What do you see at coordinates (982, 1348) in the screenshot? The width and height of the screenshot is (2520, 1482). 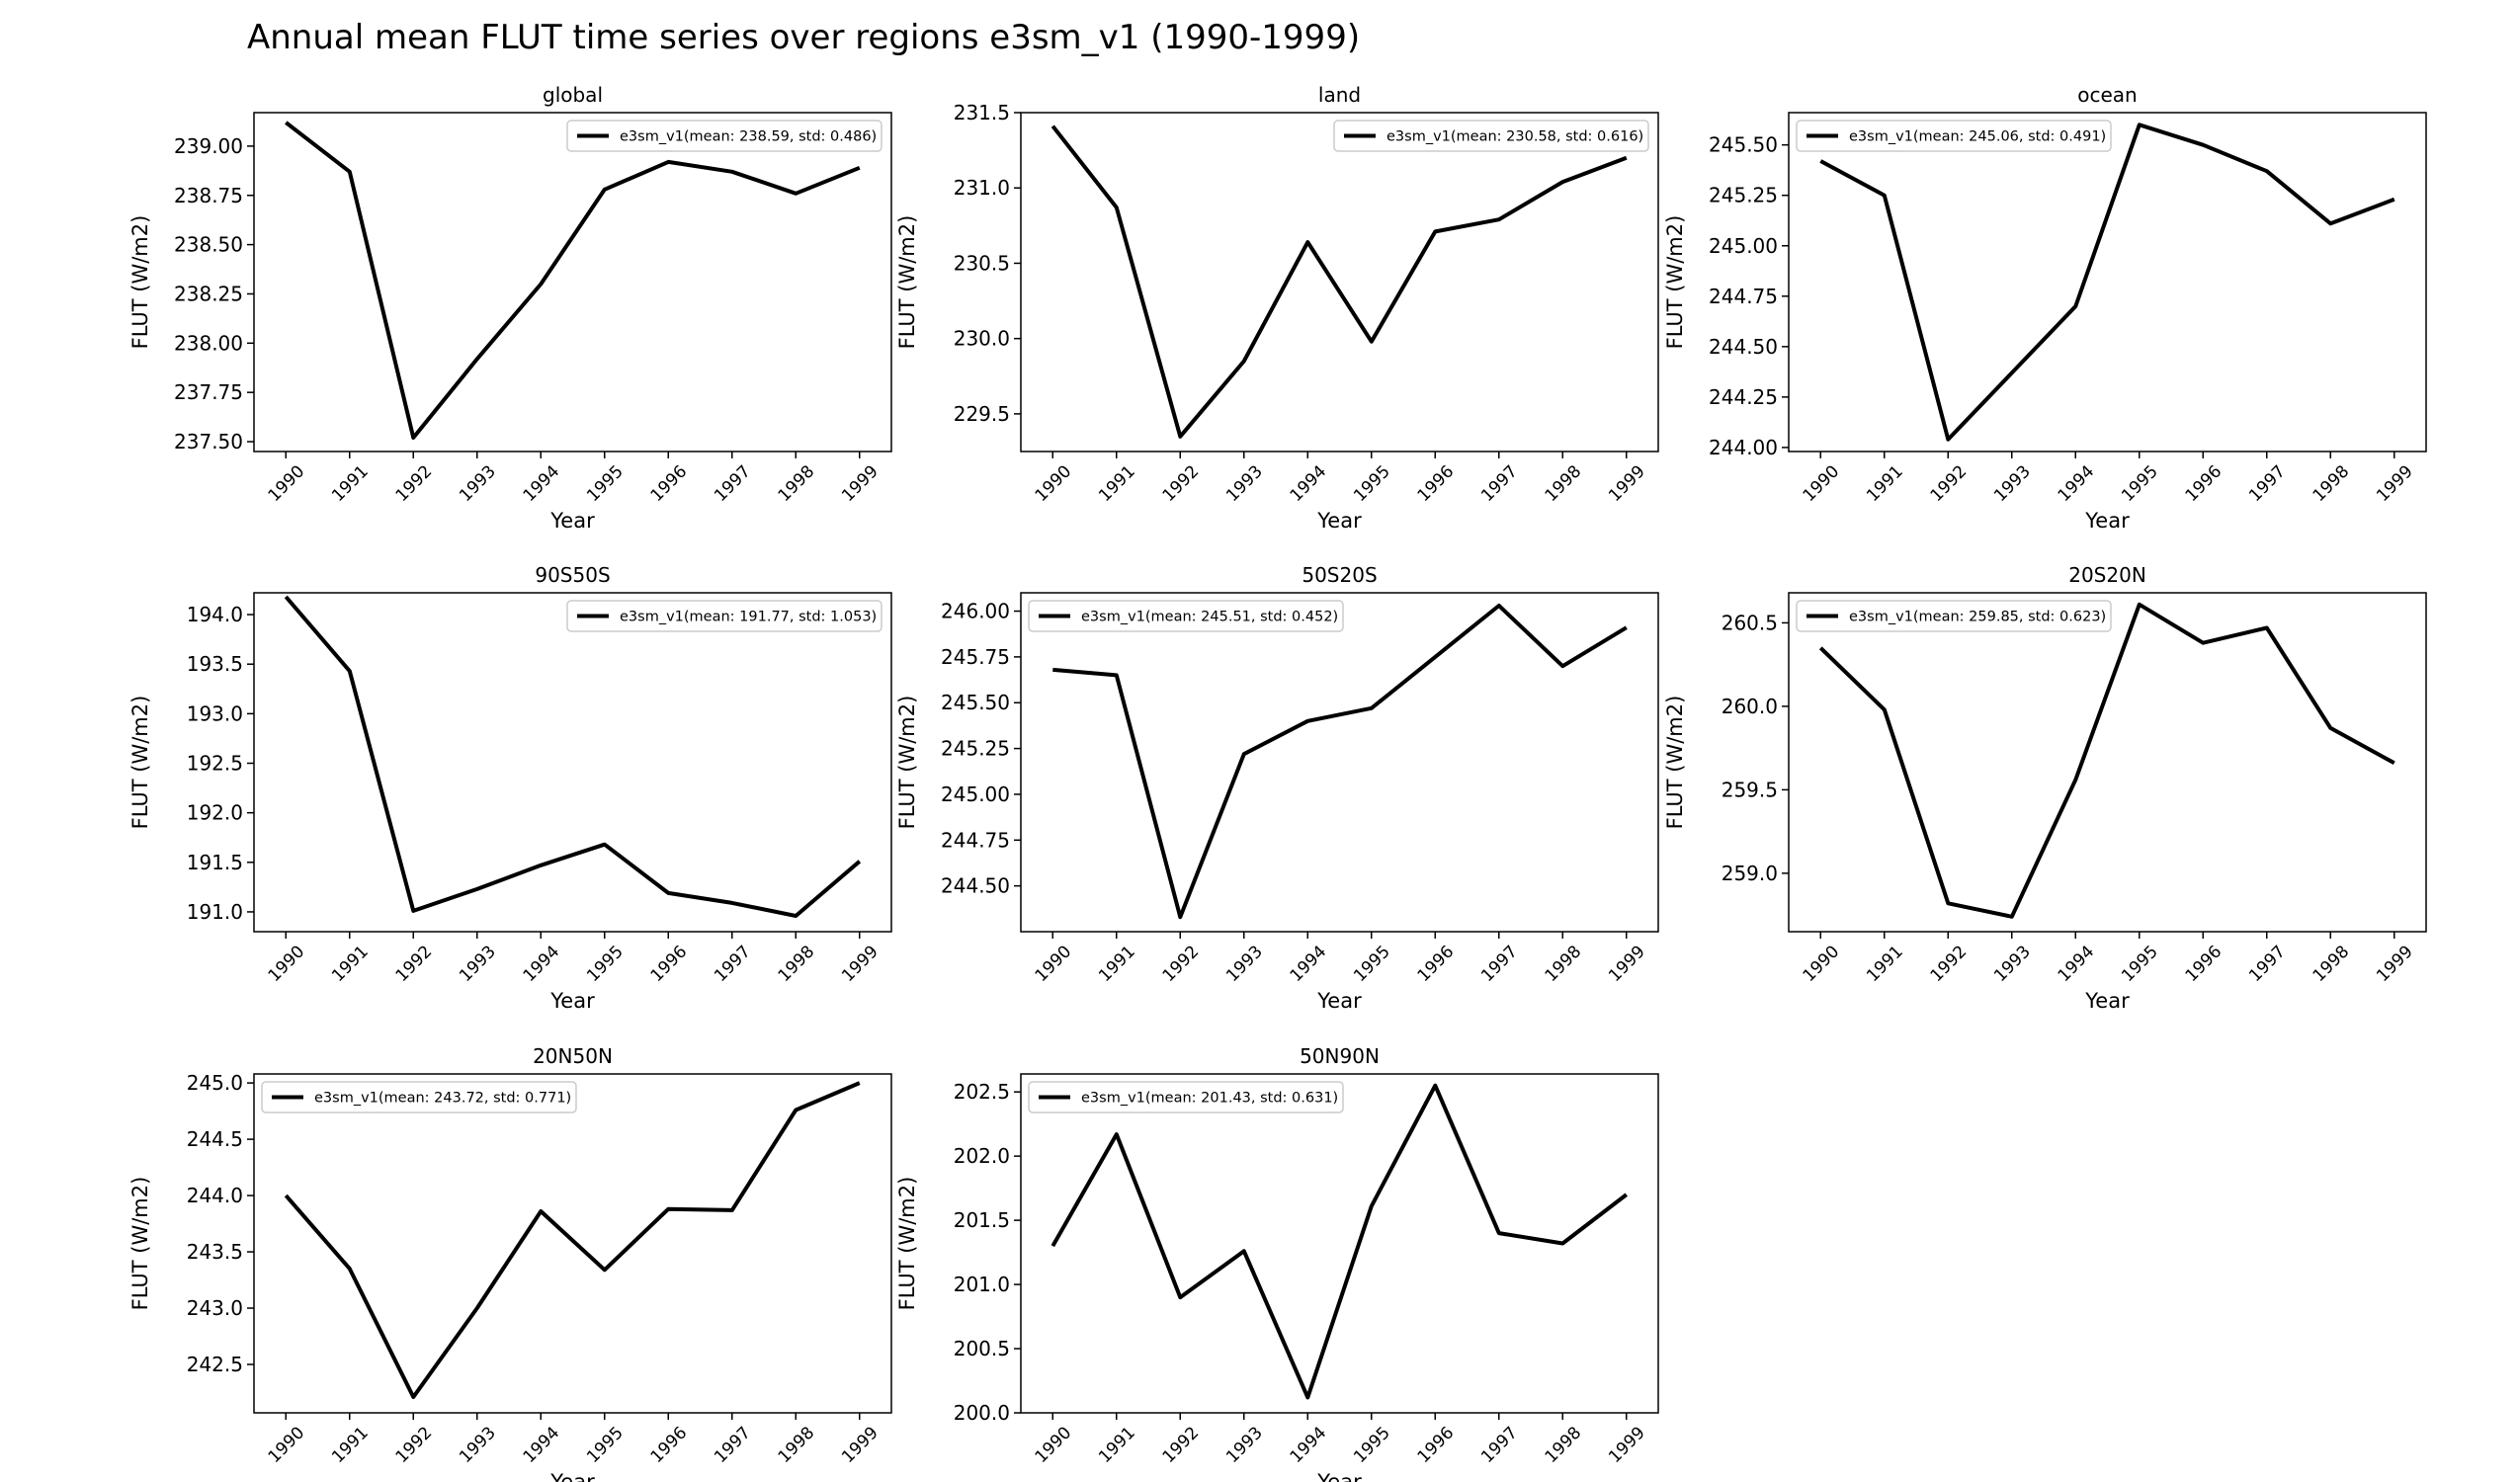 I see `y-tick-label: 200.5` at bounding box center [982, 1348].